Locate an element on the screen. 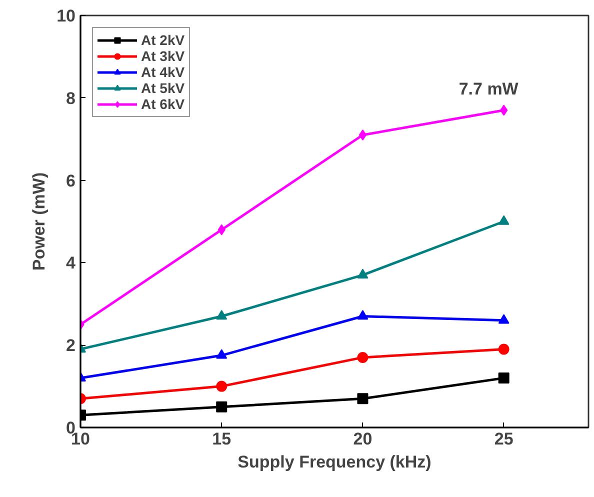  legend-label: At 3kV is located at coordinates (163, 56).